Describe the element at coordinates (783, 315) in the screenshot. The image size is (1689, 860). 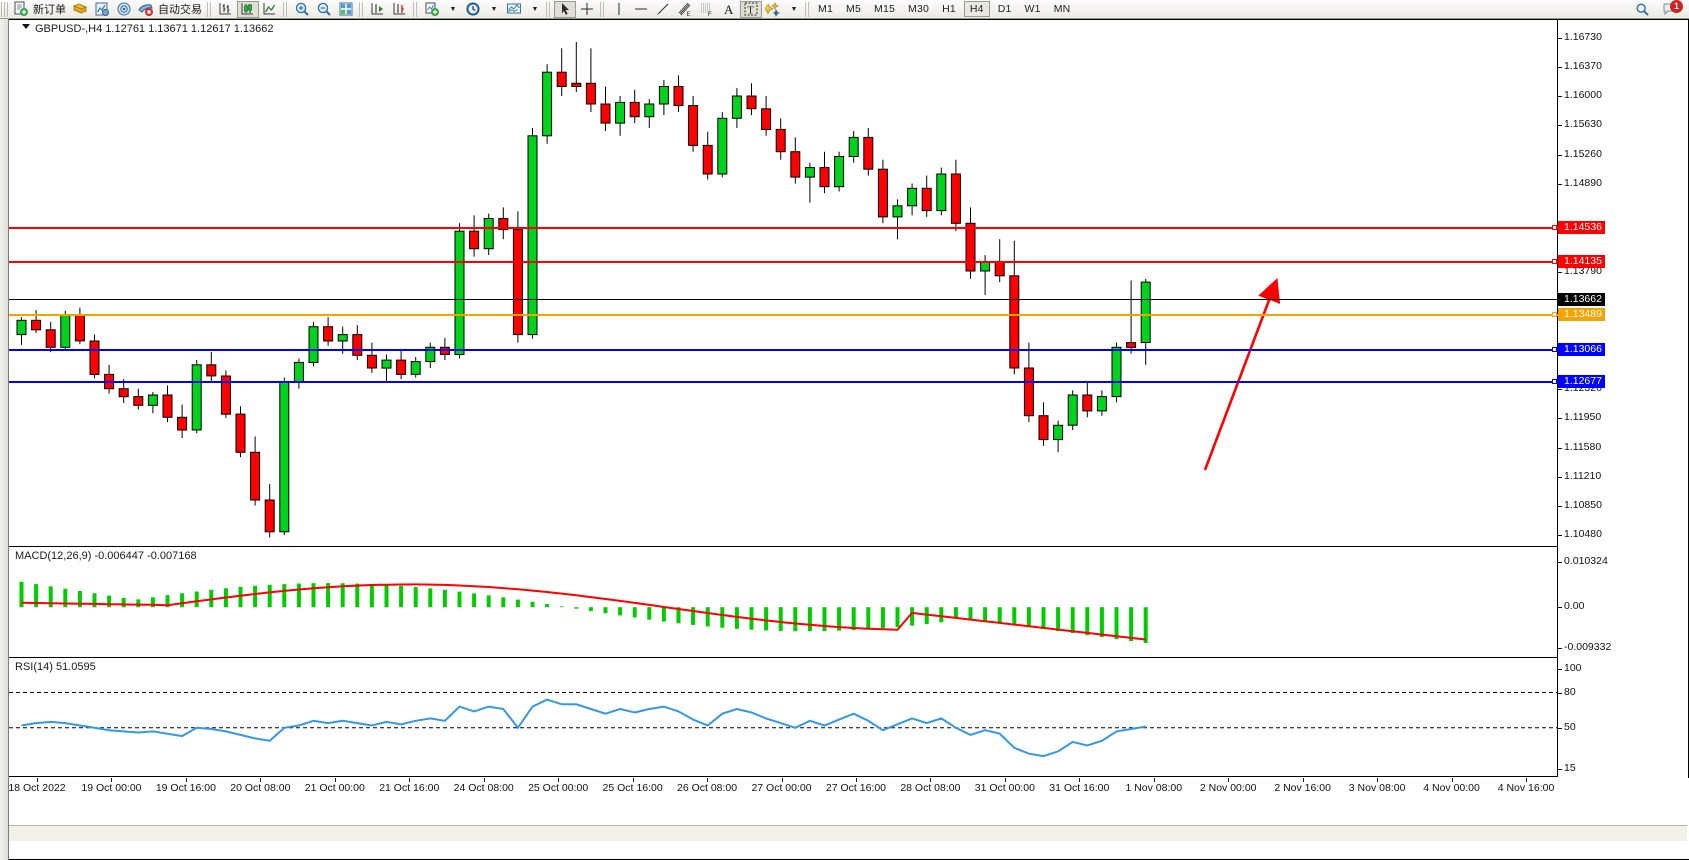
I see `price-level-order` at that location.